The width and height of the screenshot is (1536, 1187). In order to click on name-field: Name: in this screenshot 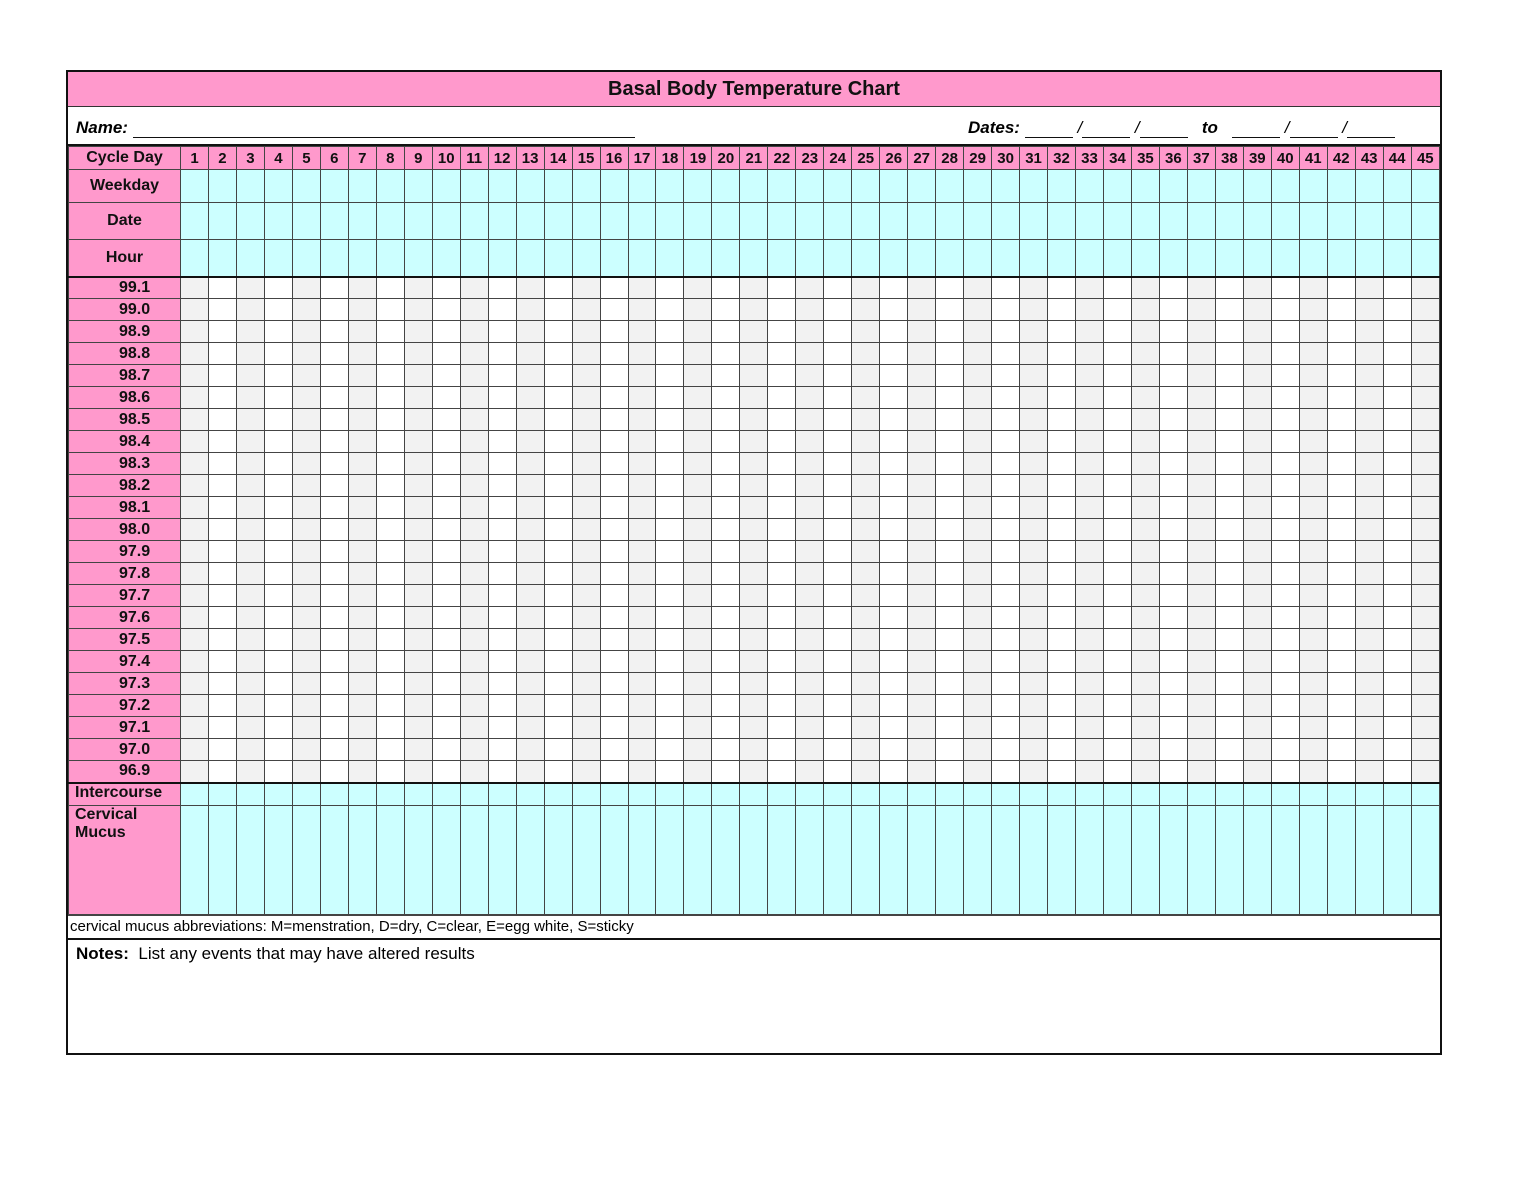, I will do `click(355, 128)`.